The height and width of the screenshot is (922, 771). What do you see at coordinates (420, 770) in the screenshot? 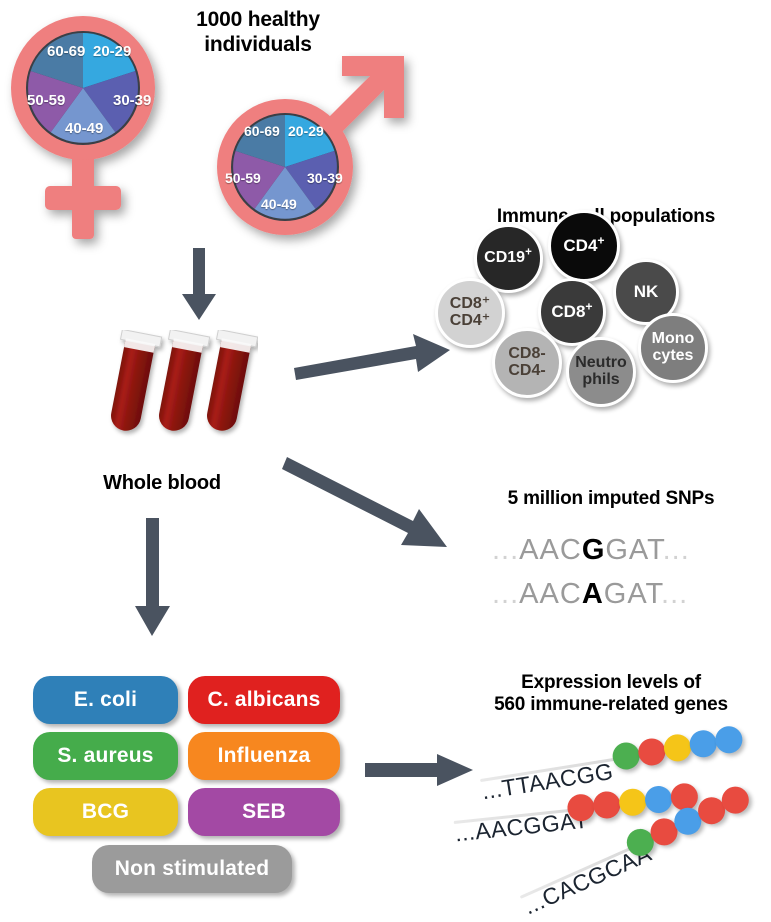
I see `arrow-stimuli-to-expression` at bounding box center [420, 770].